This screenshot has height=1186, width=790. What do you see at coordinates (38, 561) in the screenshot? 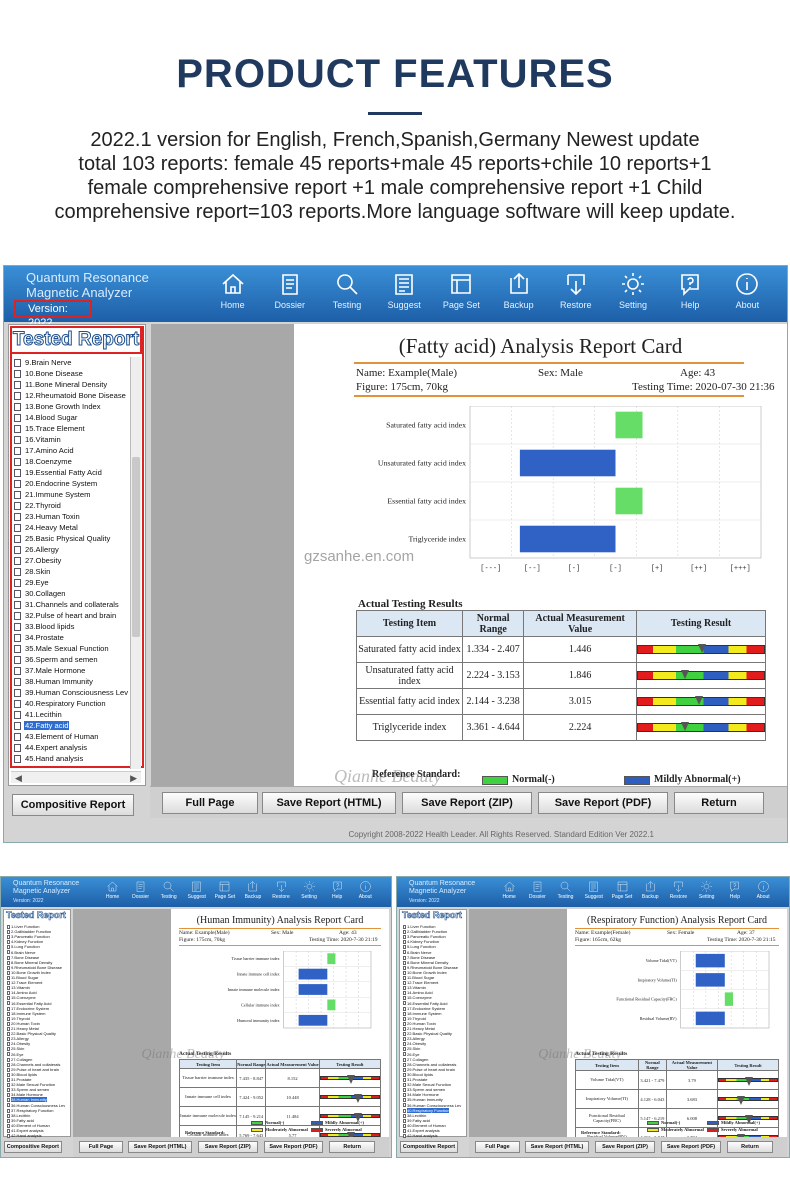
I see `tree-item: 27.Obesity` at bounding box center [38, 561].